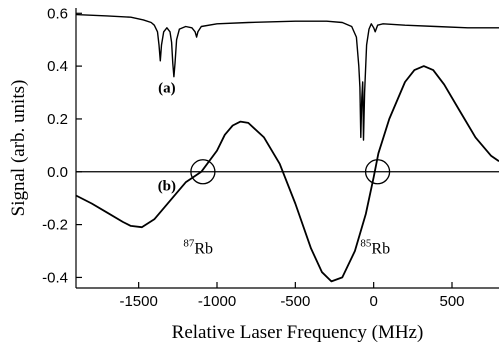 The width and height of the screenshot is (499, 343). I want to click on trace-label: (b), so click(167, 186).